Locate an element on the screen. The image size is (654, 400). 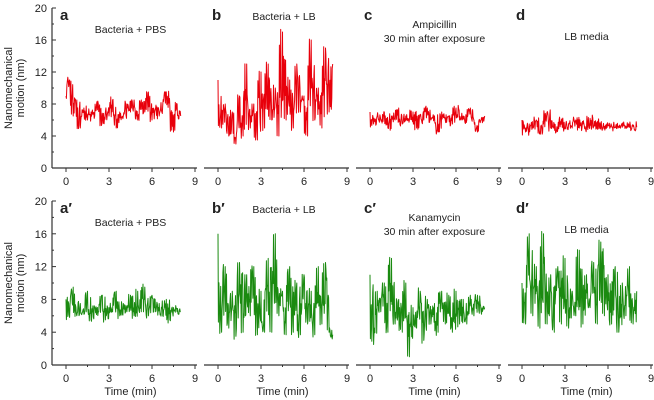
panel-label: b is located at coordinates (216, 15).